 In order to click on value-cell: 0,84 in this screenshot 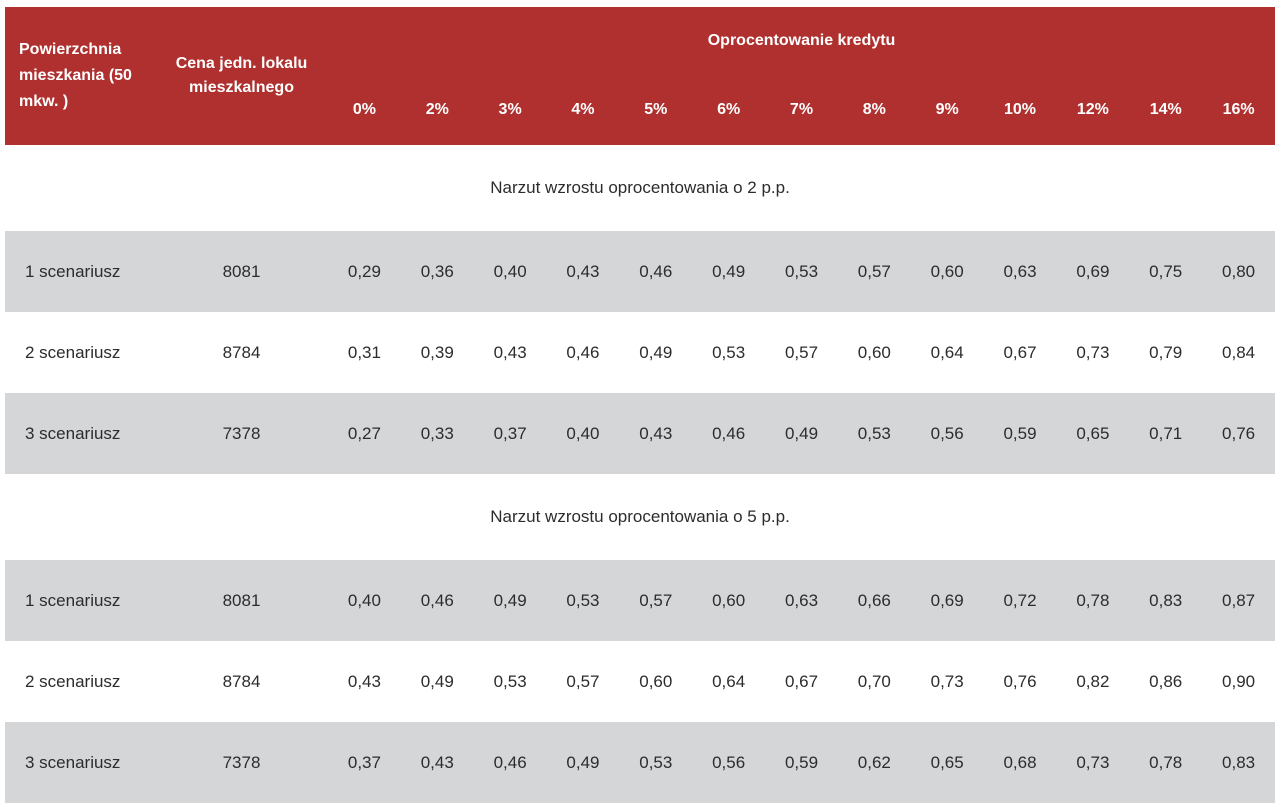, I will do `click(1239, 352)`.